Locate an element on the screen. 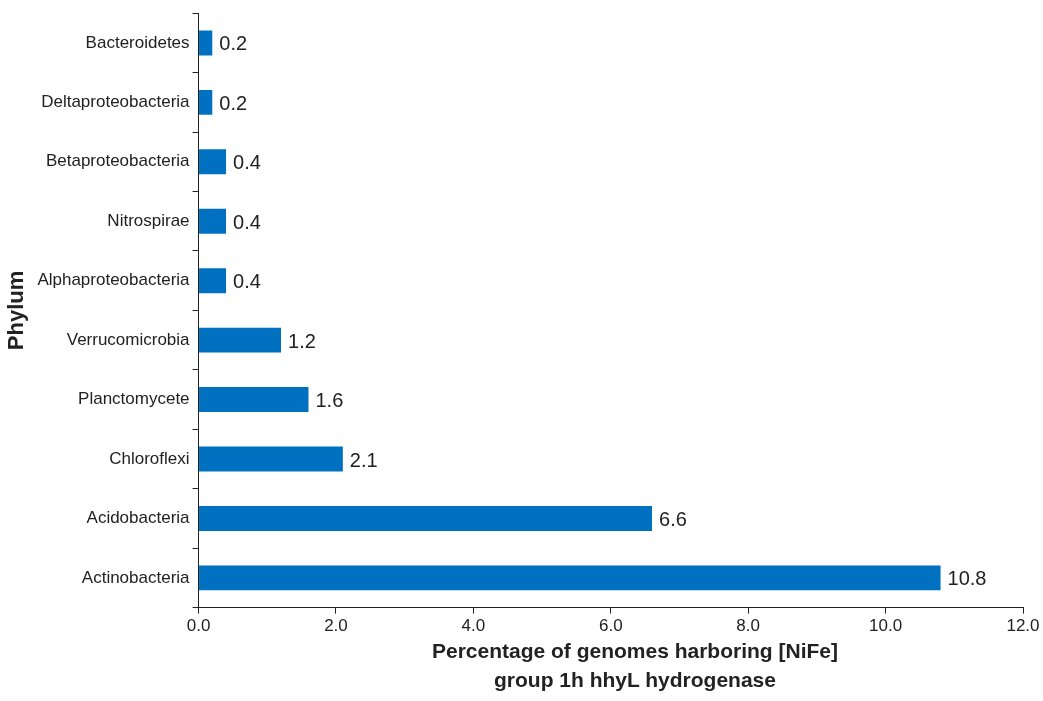  data-label: 10.8 is located at coordinates (967, 578).